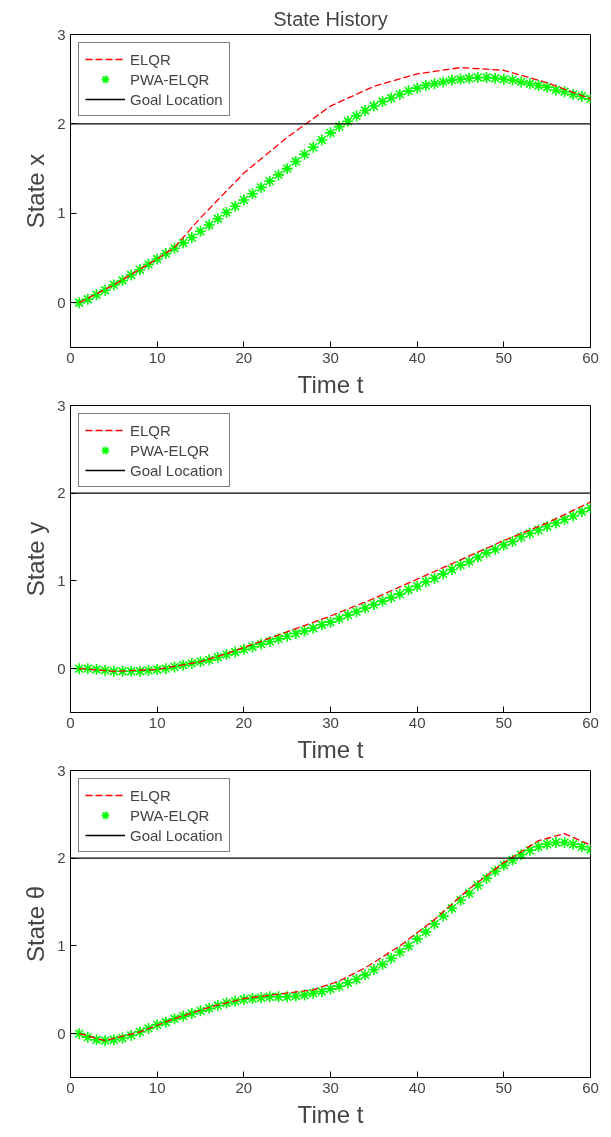  I want to click on x-axis-title: Time t, so click(330, 749).